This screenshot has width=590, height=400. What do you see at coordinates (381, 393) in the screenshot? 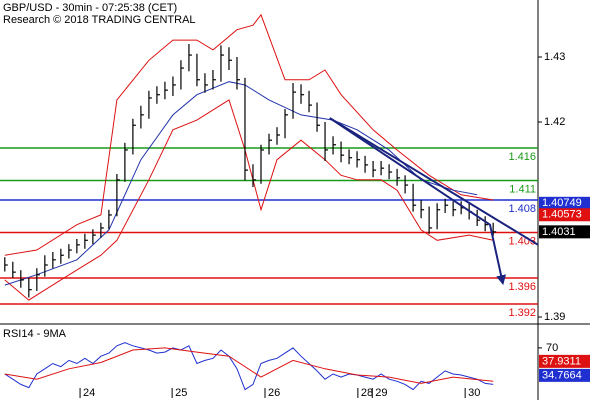
I see `x-tick-label: 29` at bounding box center [381, 393].